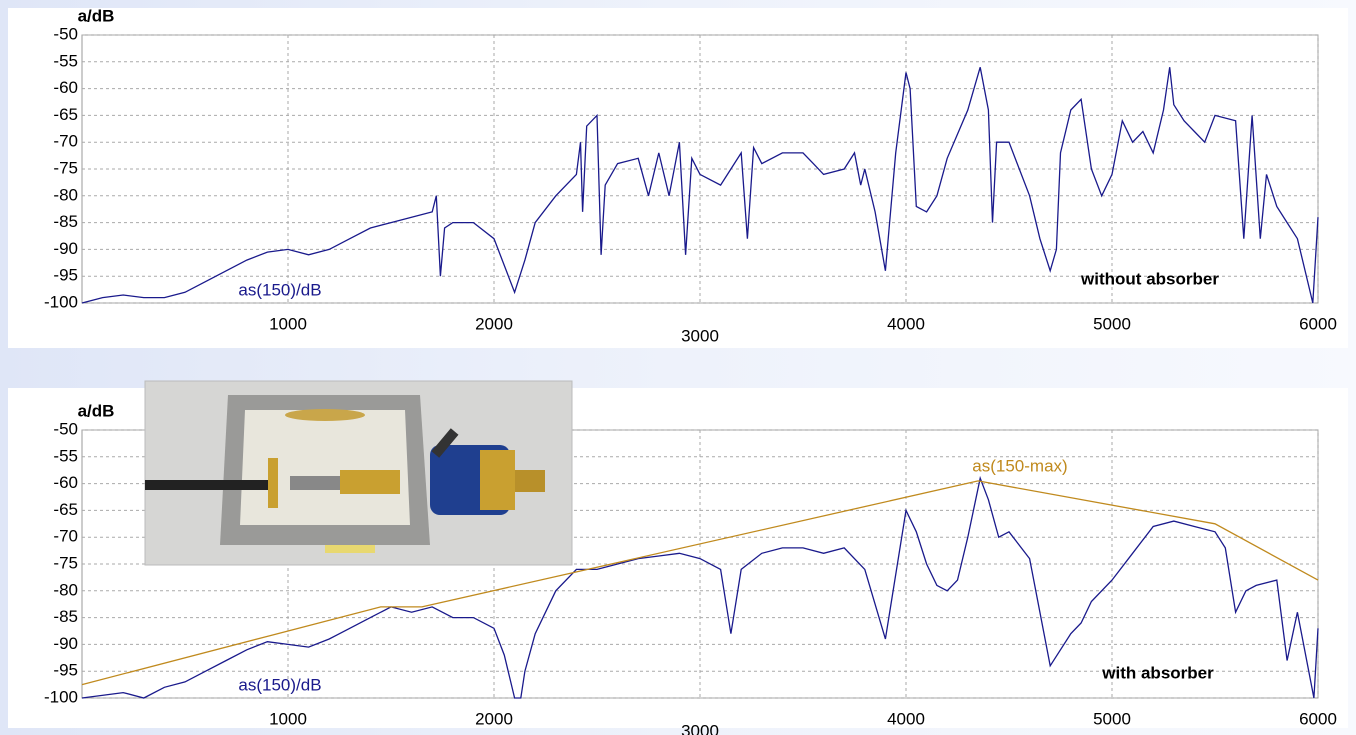 The height and width of the screenshot is (735, 1356). I want to click on photo-inset, so click(358, 473).